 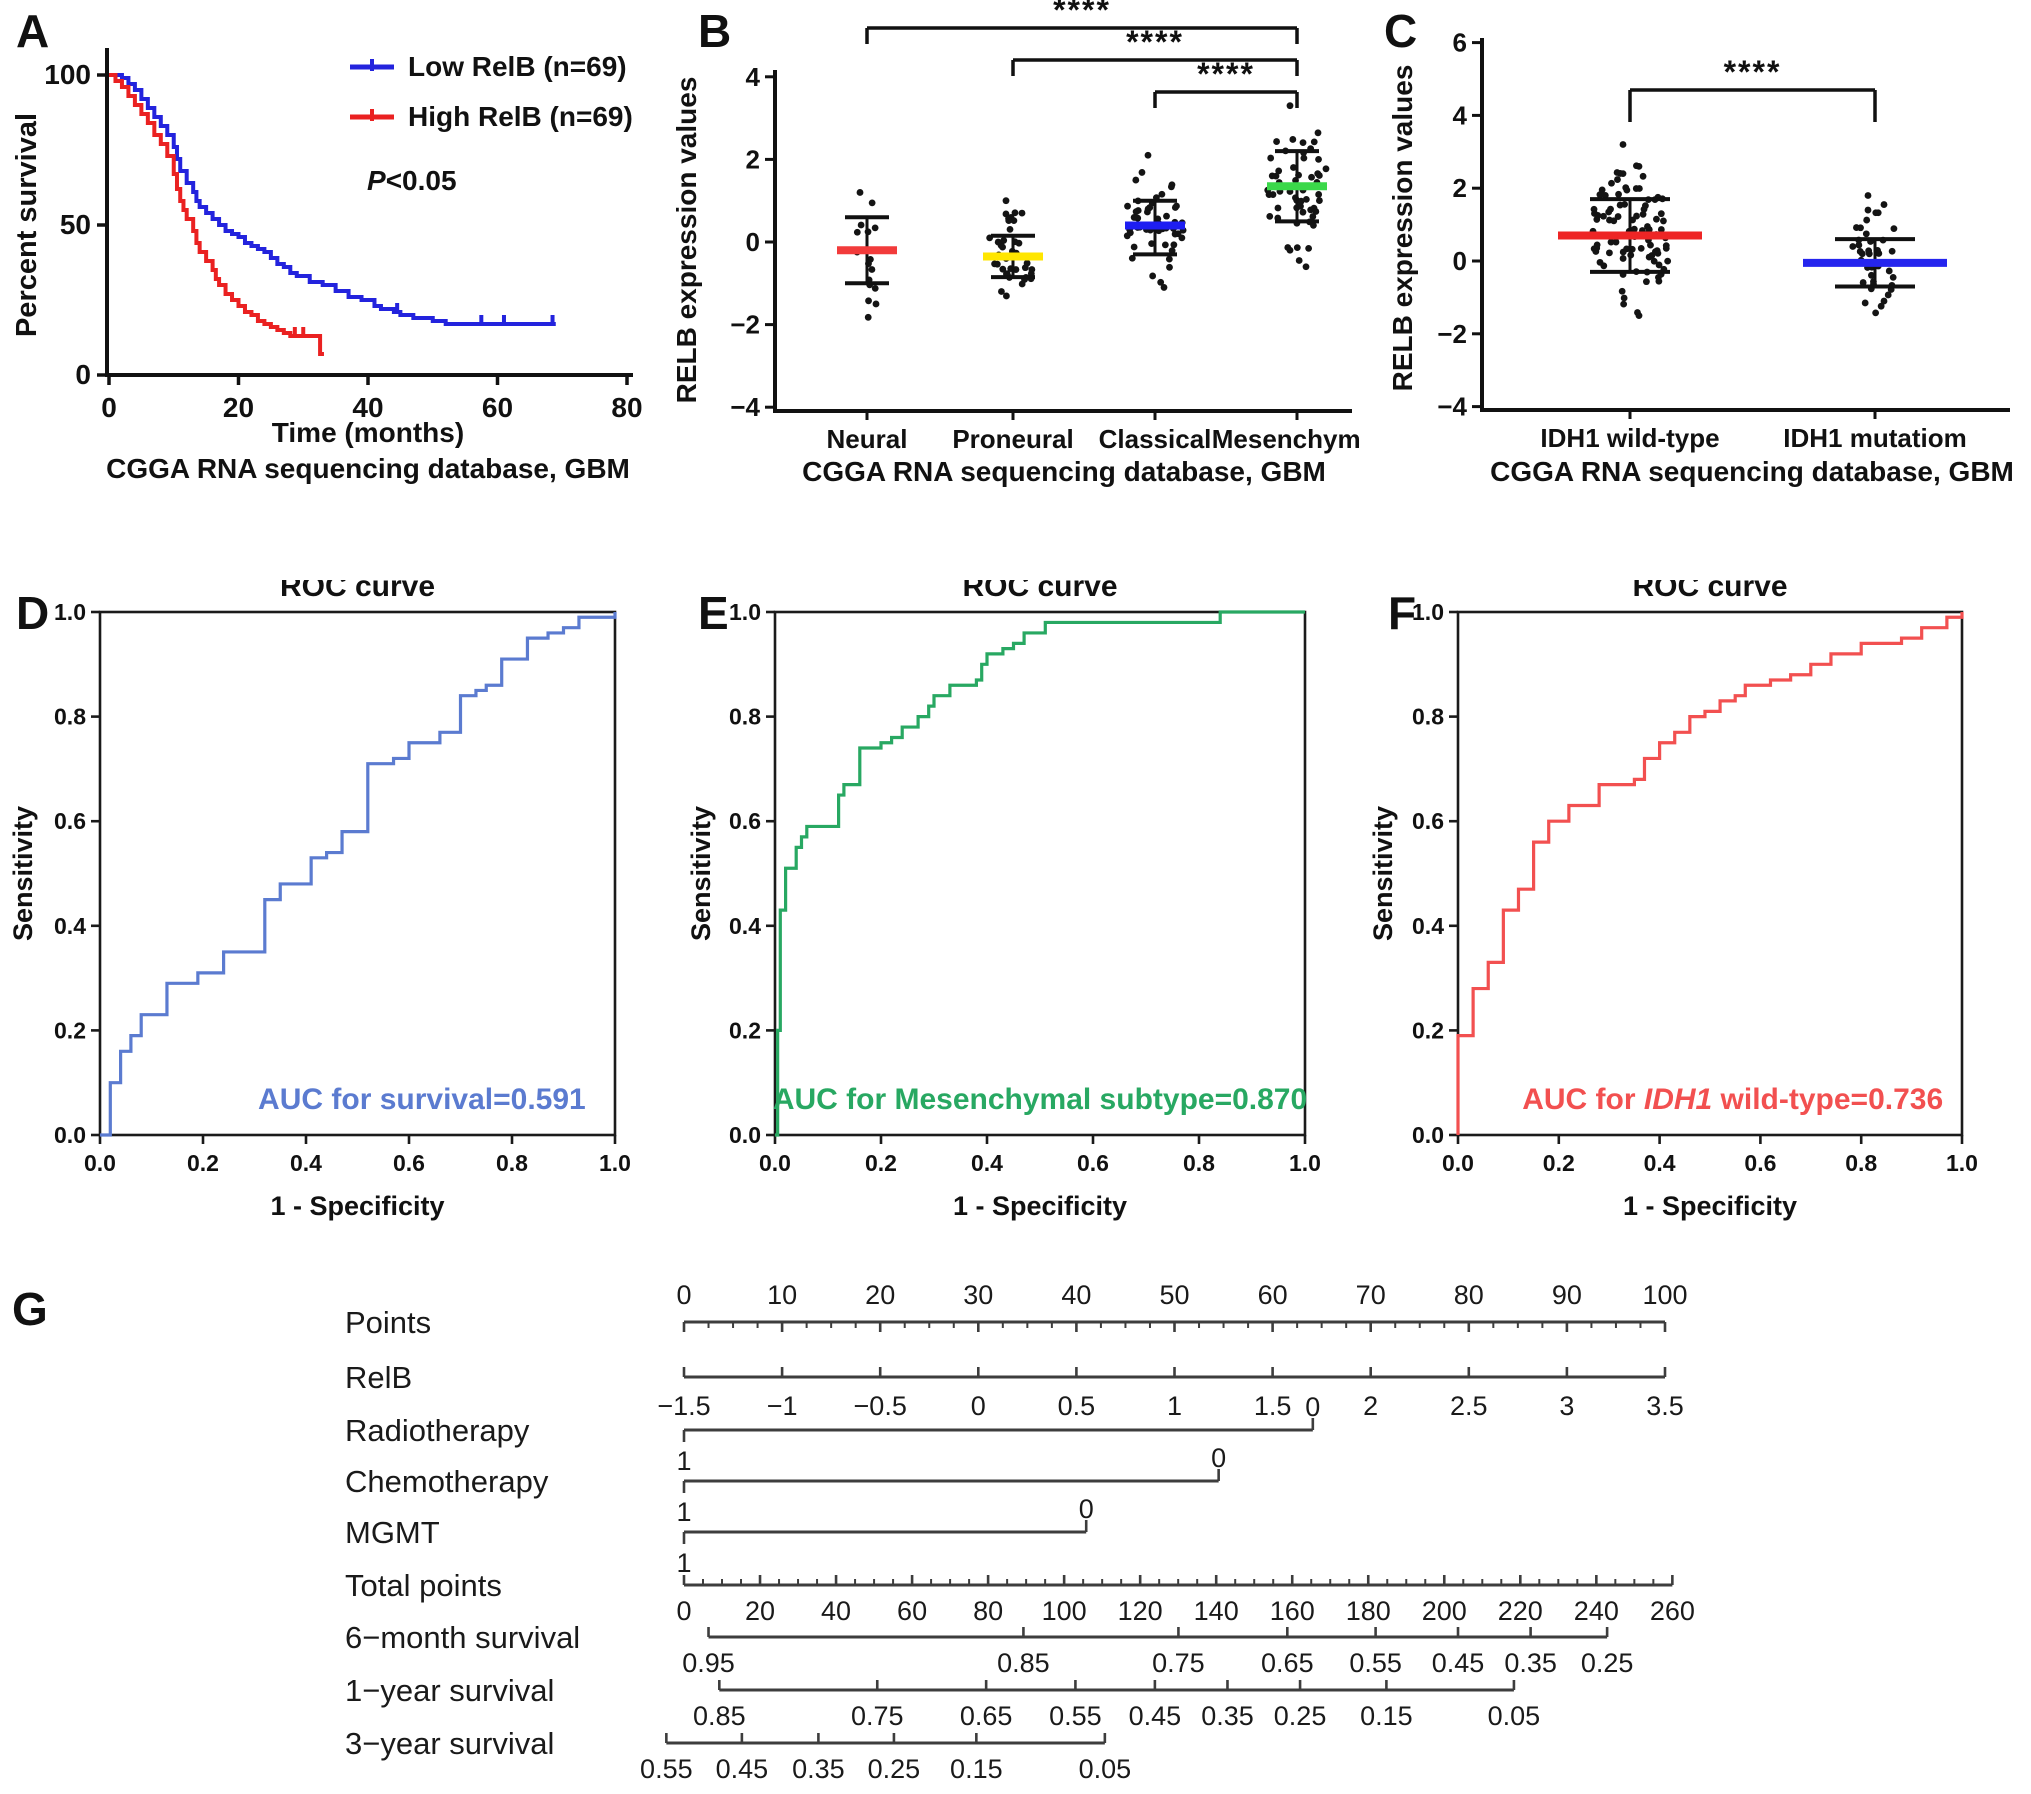 I want to click on svg-text: 0.0, so click(x=745, y=1135).